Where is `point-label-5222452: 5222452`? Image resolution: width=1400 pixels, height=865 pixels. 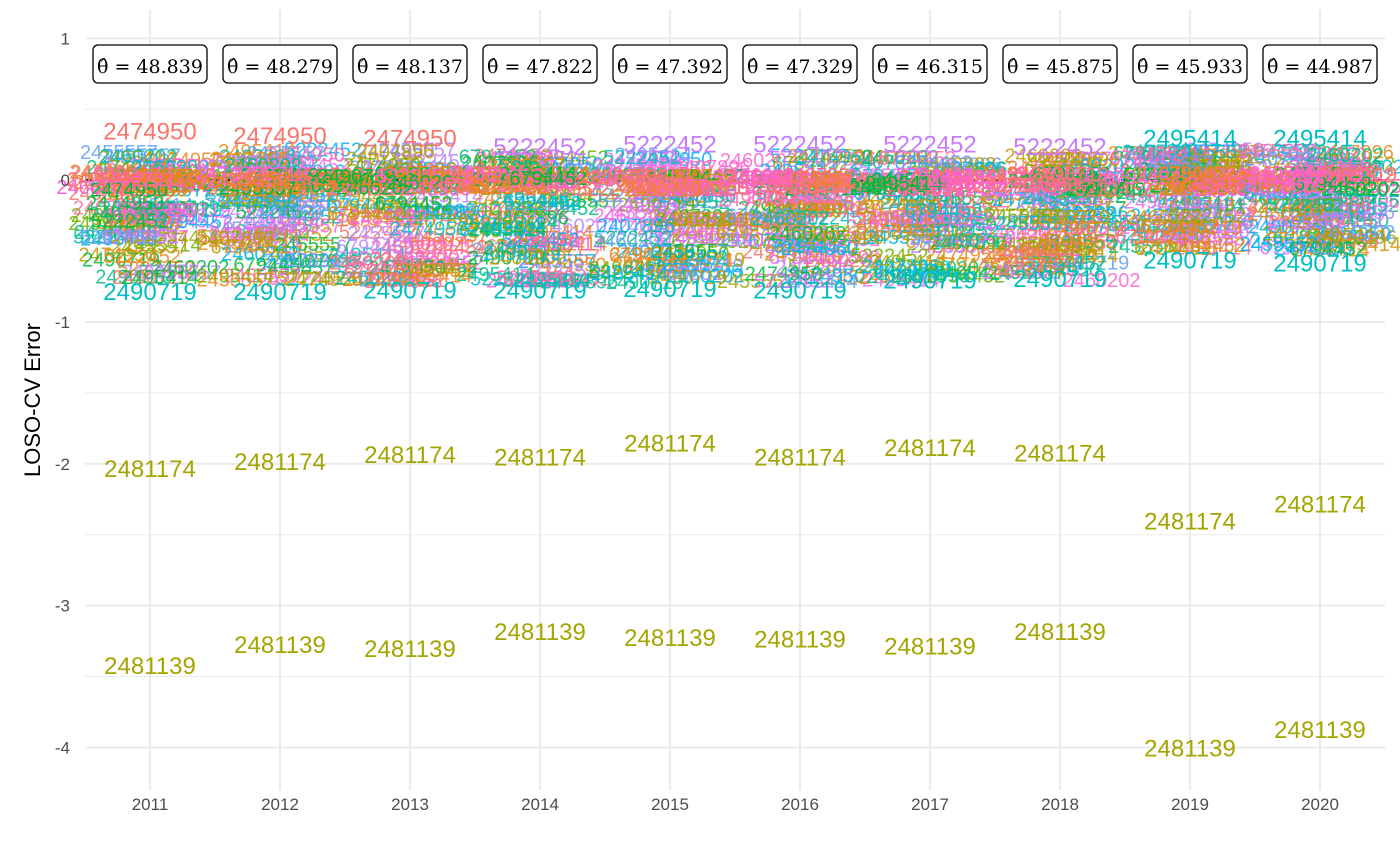 point-label-5222452: 5222452 is located at coordinates (1059, 147).